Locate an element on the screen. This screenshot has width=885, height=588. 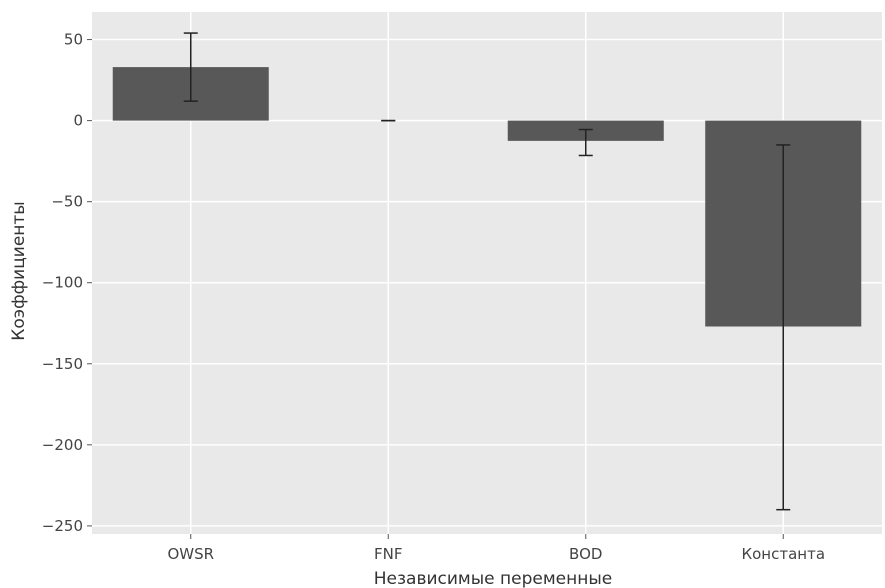
y-ticks-group: 50 0 −50 −100 −150 −200 −250 is located at coordinates (67, 283).